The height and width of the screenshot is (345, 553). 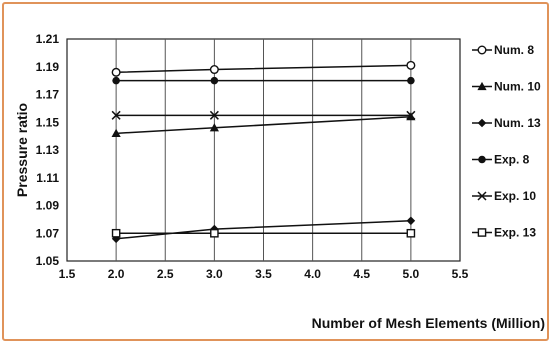 What do you see at coordinates (48, 206) in the screenshot?
I see `y-tick-label: 1.09` at bounding box center [48, 206].